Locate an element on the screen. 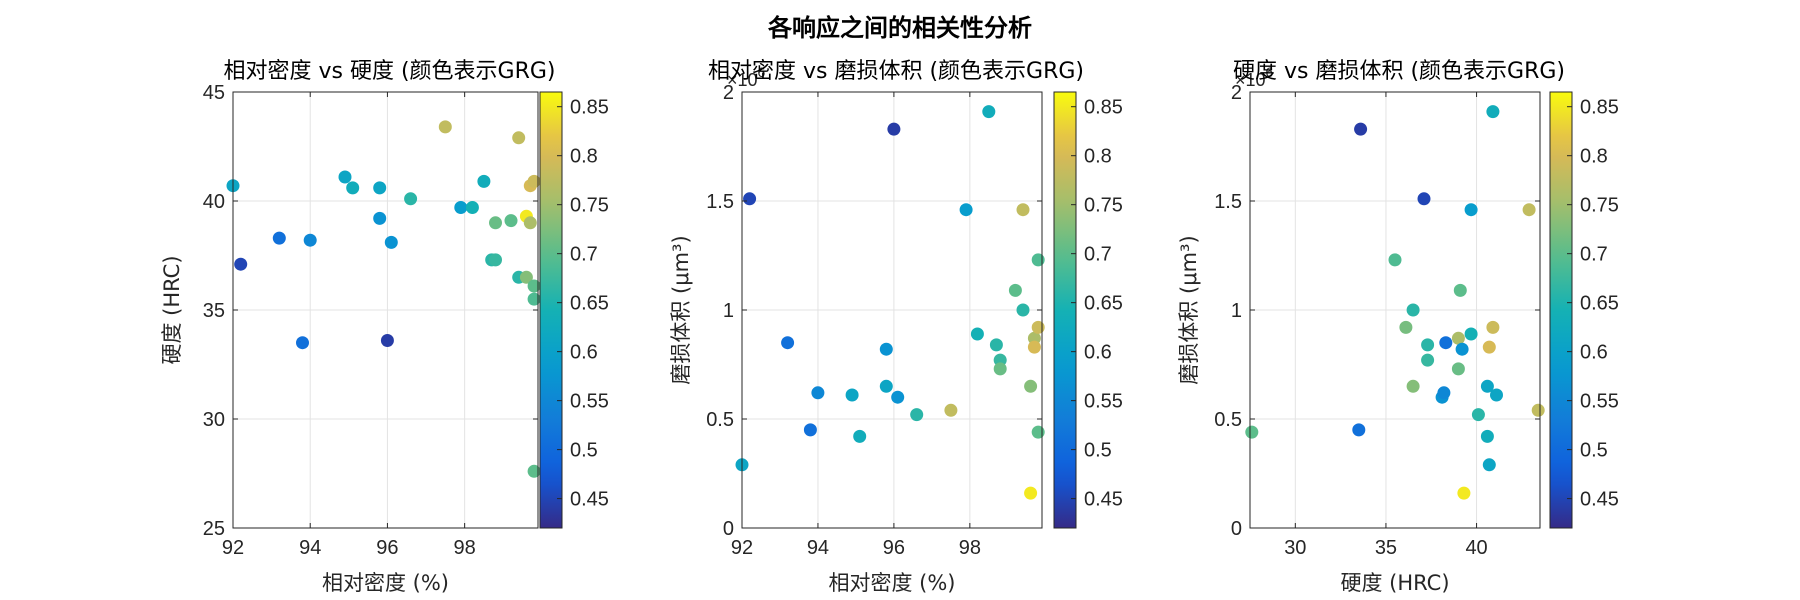 The width and height of the screenshot is (1800, 600). colorbar-tick-label: 0.7 is located at coordinates (1594, 255).